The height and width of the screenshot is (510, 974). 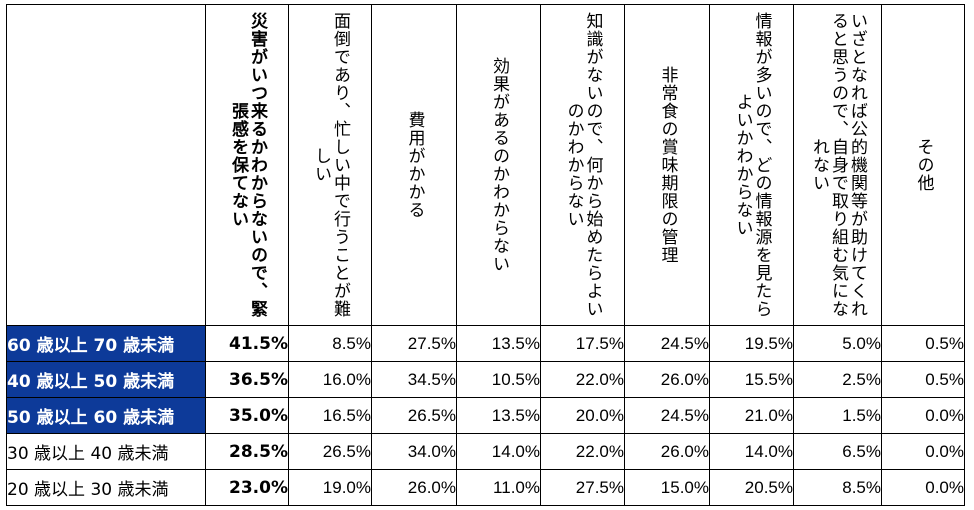 I want to click on corner-cell, so click(x=106, y=165).